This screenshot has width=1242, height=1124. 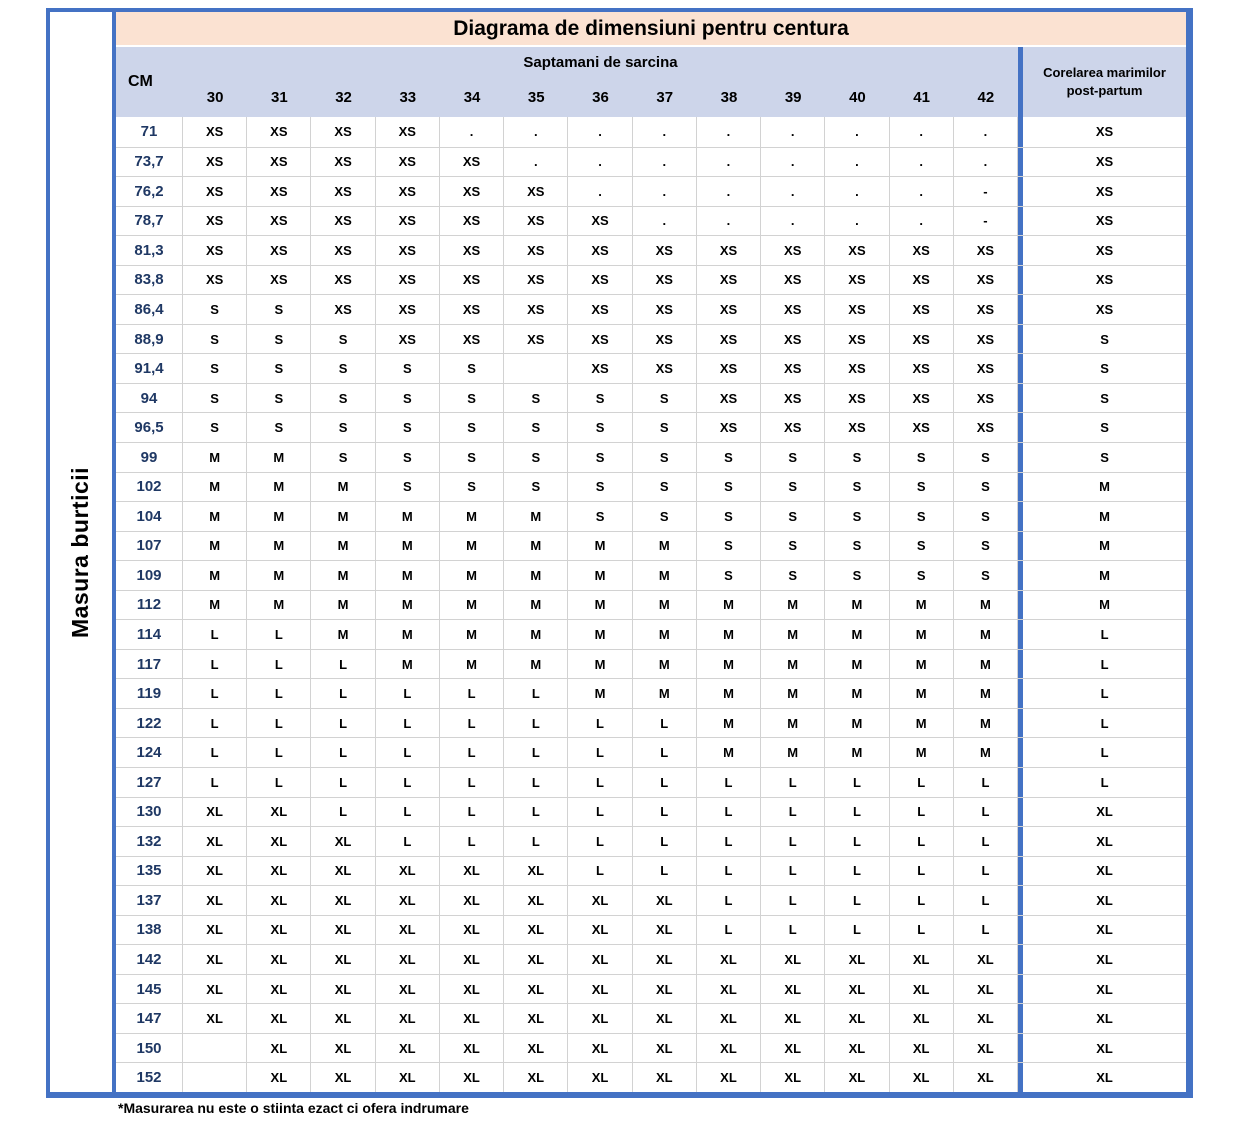 I want to click on cm-value: 130, so click(x=149, y=812).